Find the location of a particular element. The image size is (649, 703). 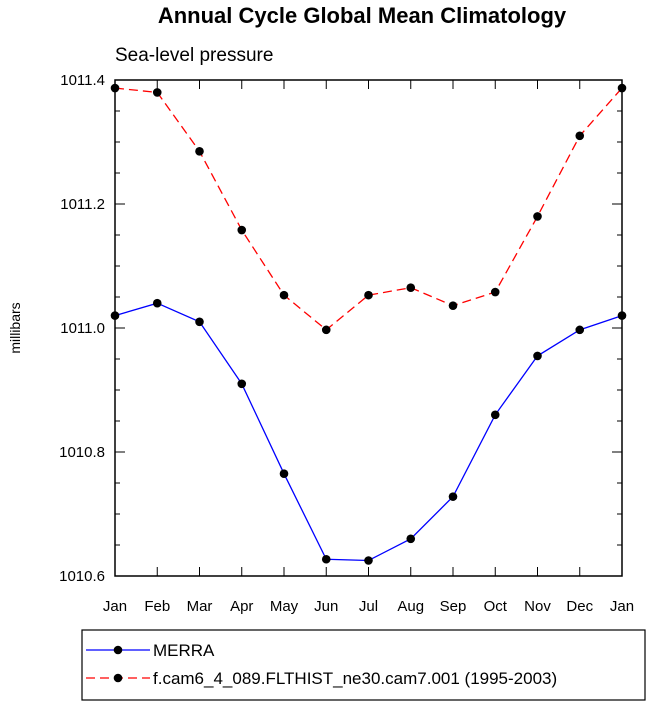

x-tick-label: Sep is located at coordinates (453, 606).